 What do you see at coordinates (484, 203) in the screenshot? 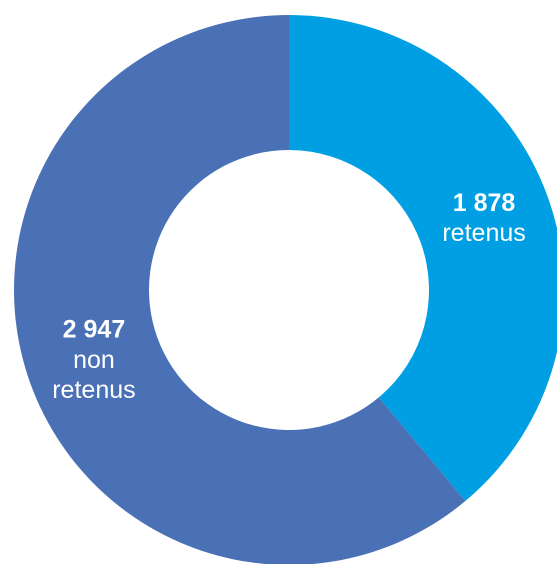
I see `value-label: 1 878` at bounding box center [484, 203].